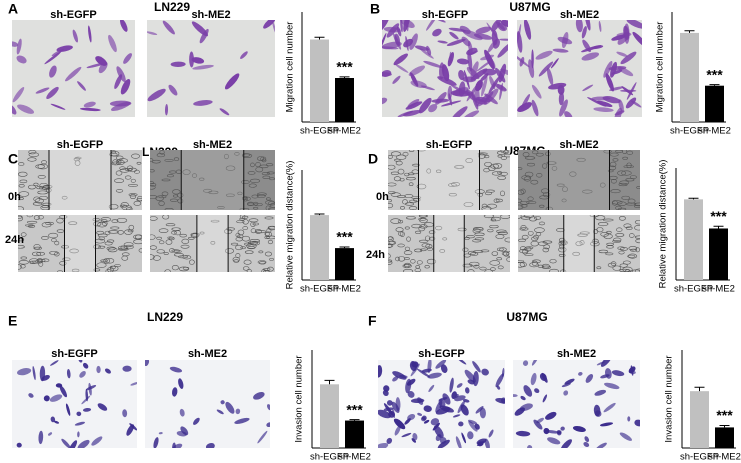 Image resolution: width=741 pixels, height=463 pixels. What do you see at coordinates (12, 321) in the screenshot?
I see `panel-letter: E` at bounding box center [12, 321].